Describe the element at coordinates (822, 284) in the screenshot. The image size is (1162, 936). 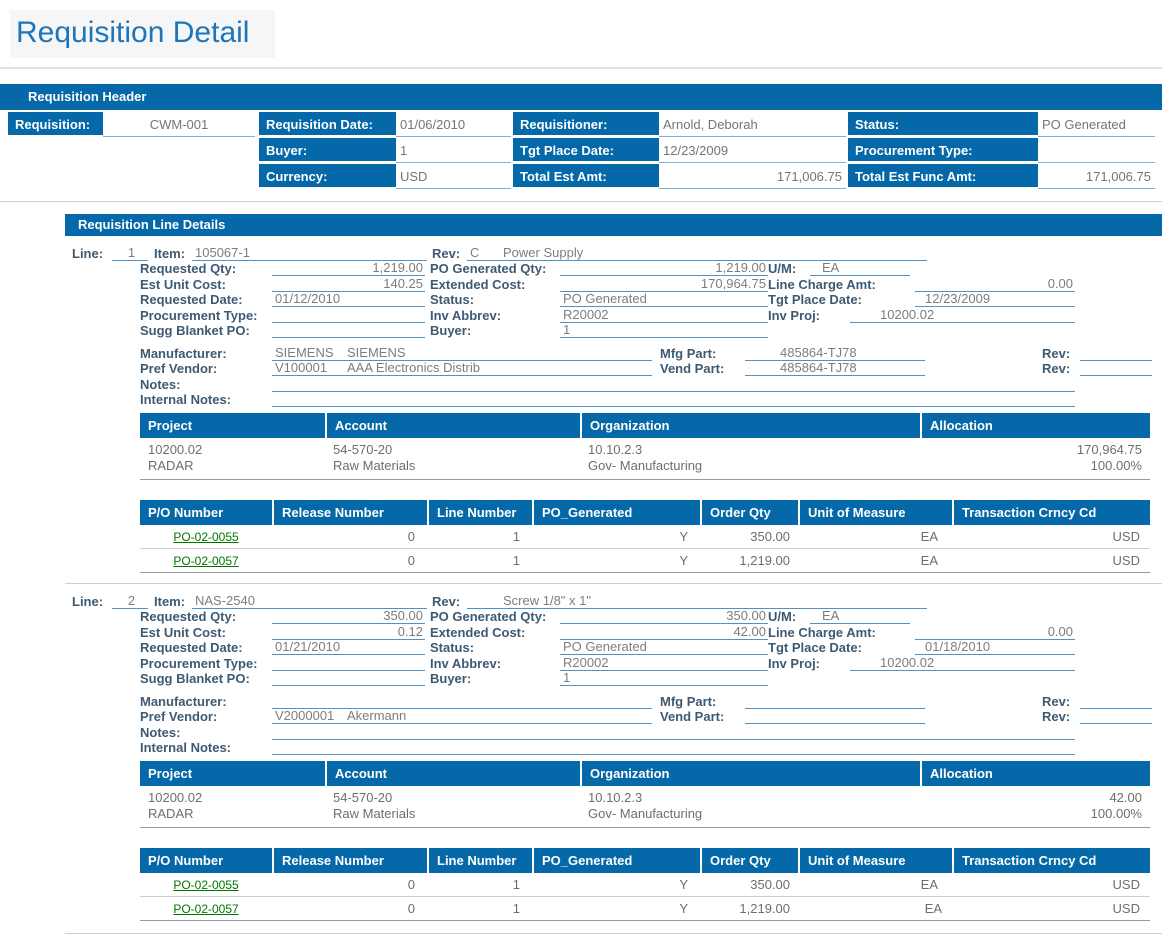
I see `line-charge-amt-label: Line Charge Amt:` at that location.